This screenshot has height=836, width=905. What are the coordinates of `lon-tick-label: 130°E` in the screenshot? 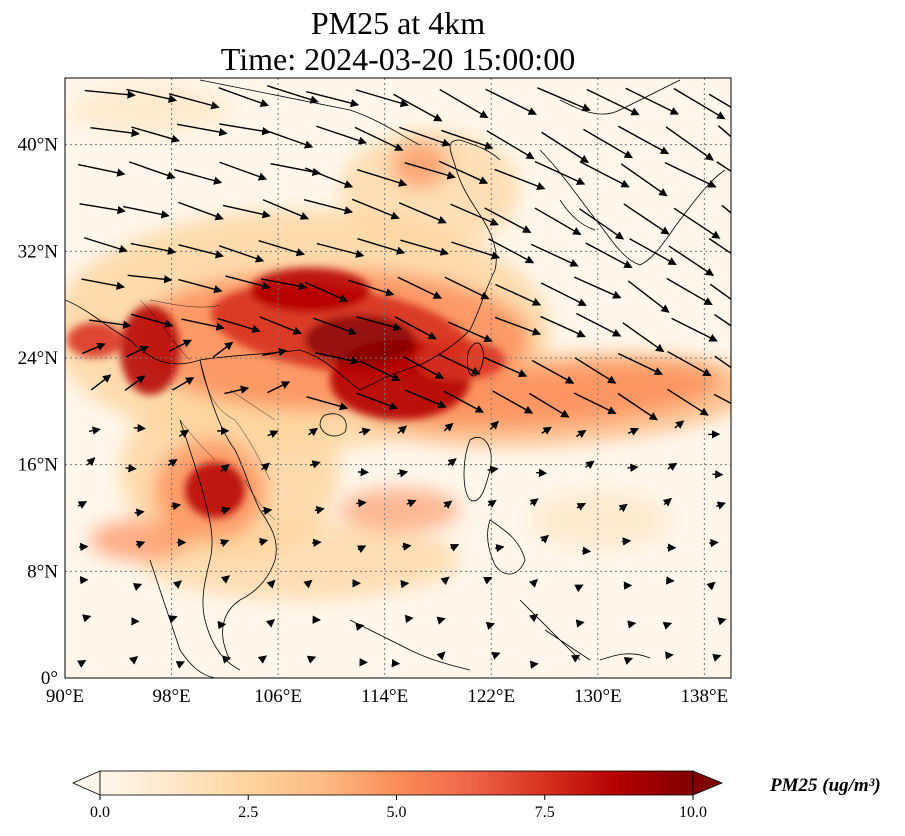 It's located at (598, 696).